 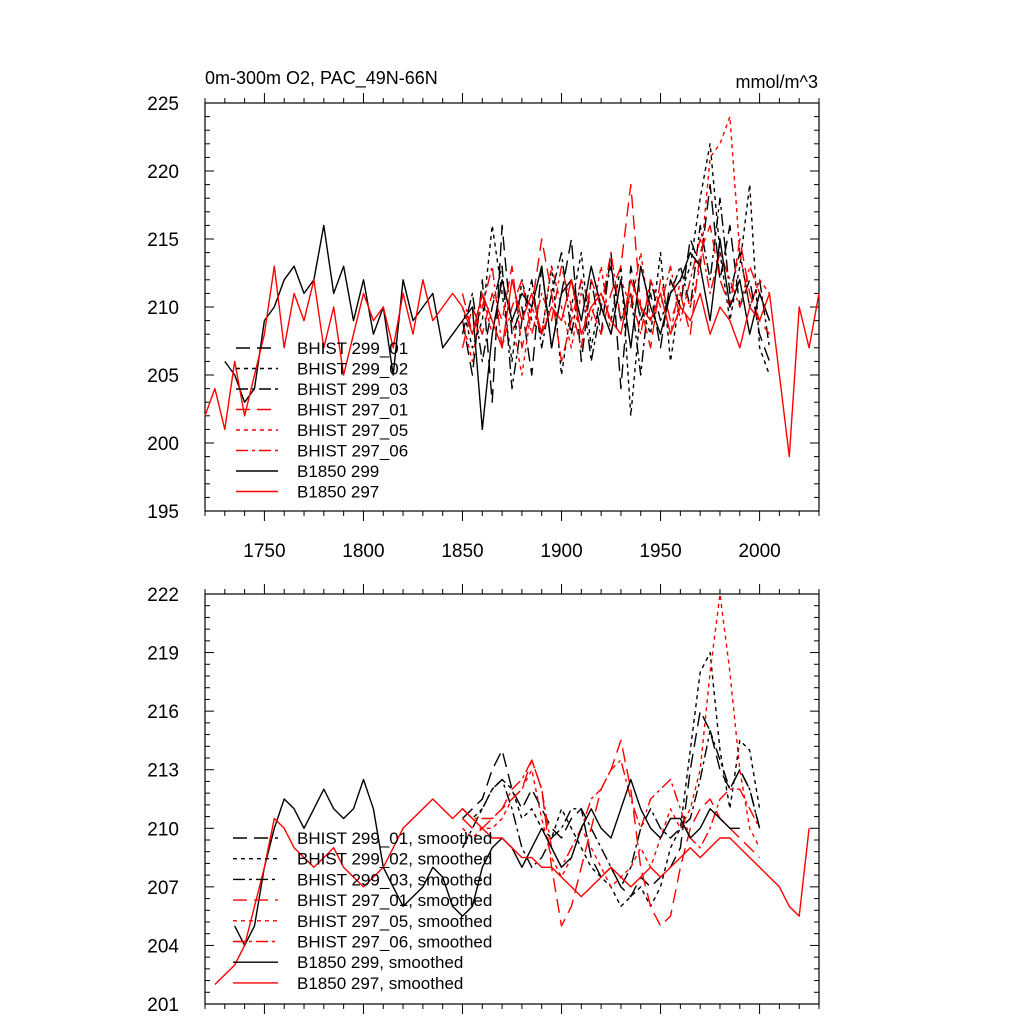 I want to click on units-label: mmol/m^3, so click(x=777, y=82).